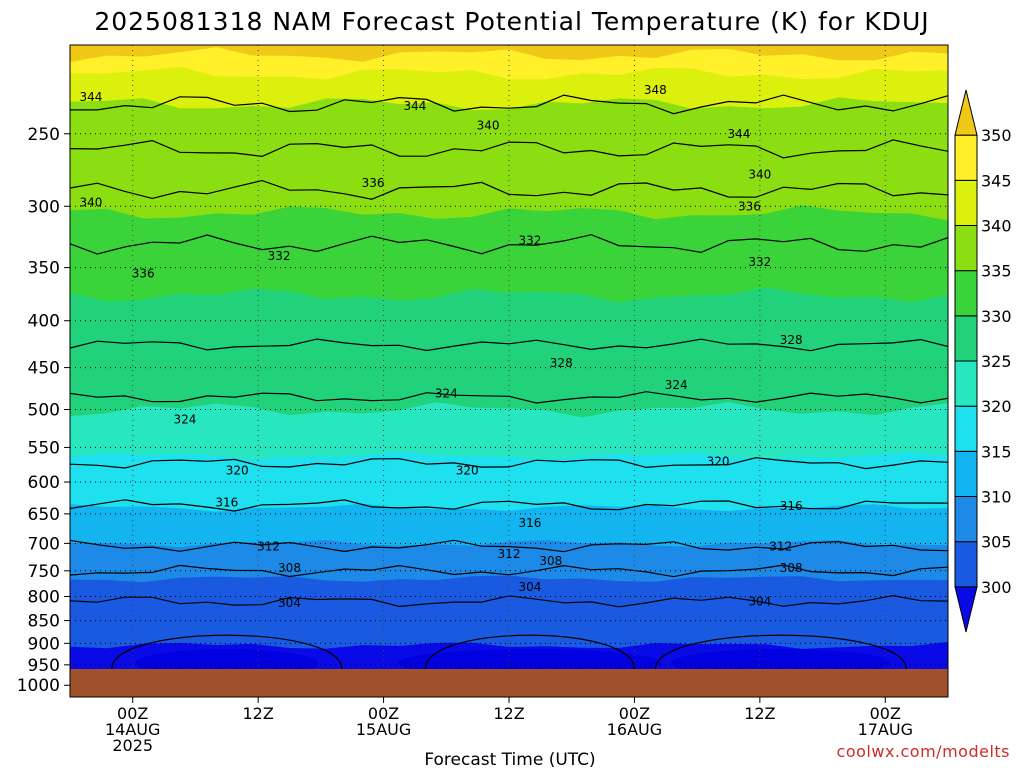 This screenshot has width=1024, height=768. I want to click on contour-label: 316, so click(226, 503).